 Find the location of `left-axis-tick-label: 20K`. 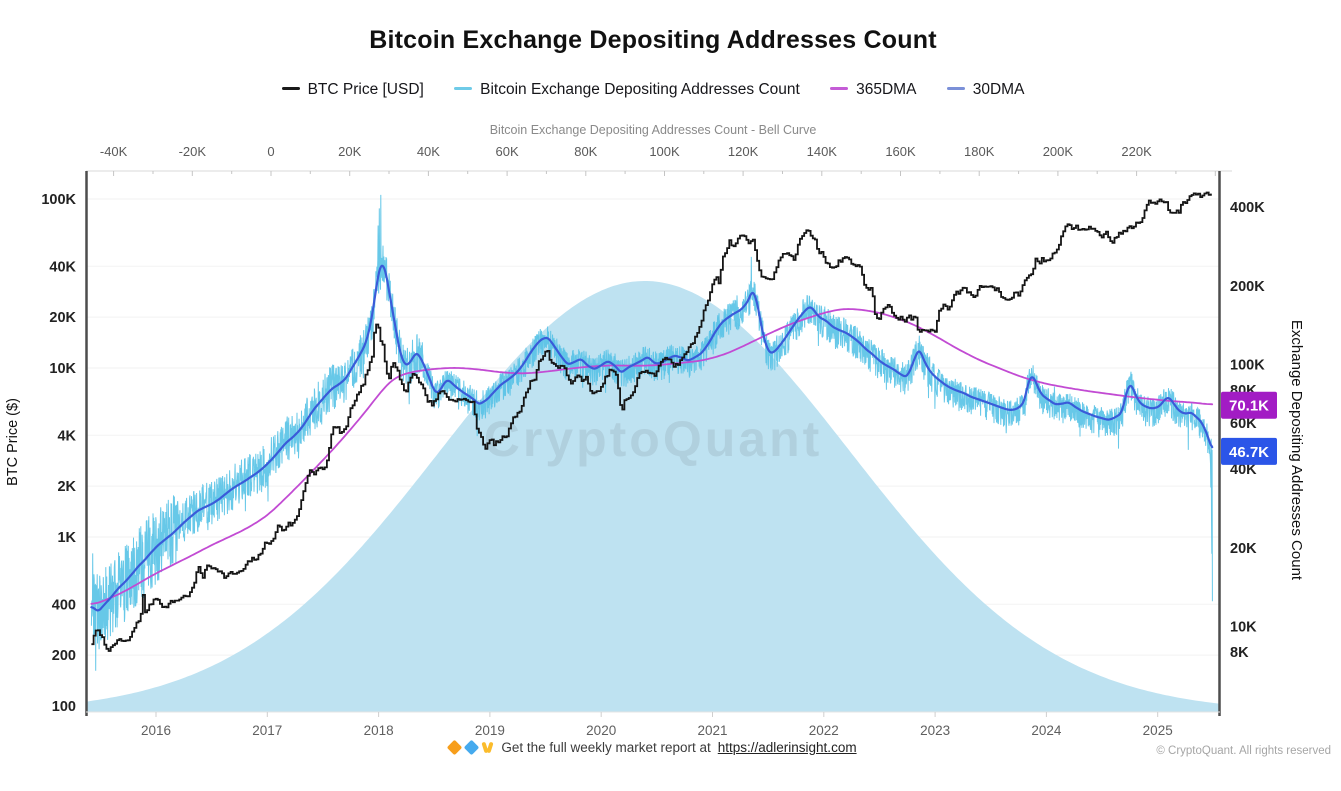

left-axis-tick-label: 20K is located at coordinates (62, 318).